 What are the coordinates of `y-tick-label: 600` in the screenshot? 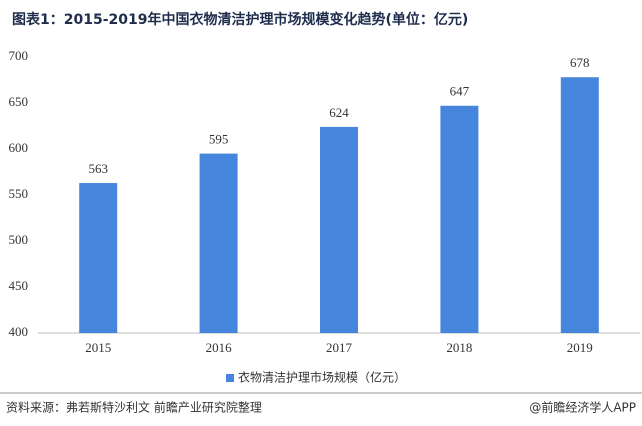 It's located at (19, 147).